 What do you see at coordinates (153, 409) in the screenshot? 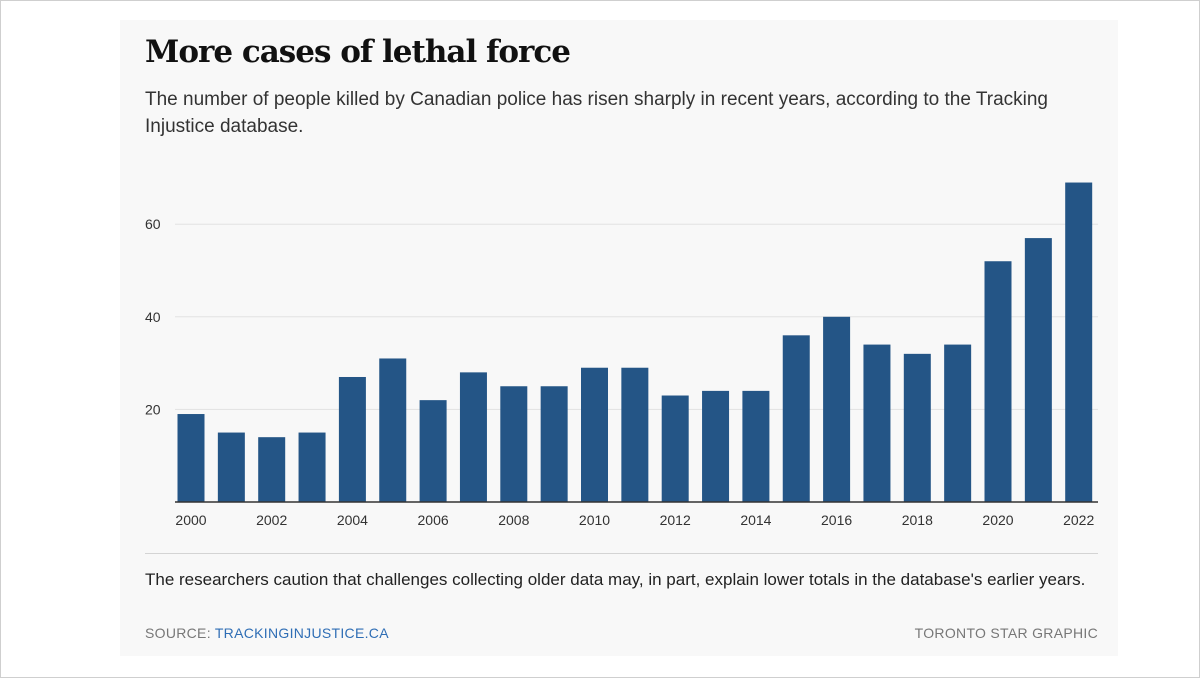
I see `y-tick-label-20: 20` at bounding box center [153, 409].